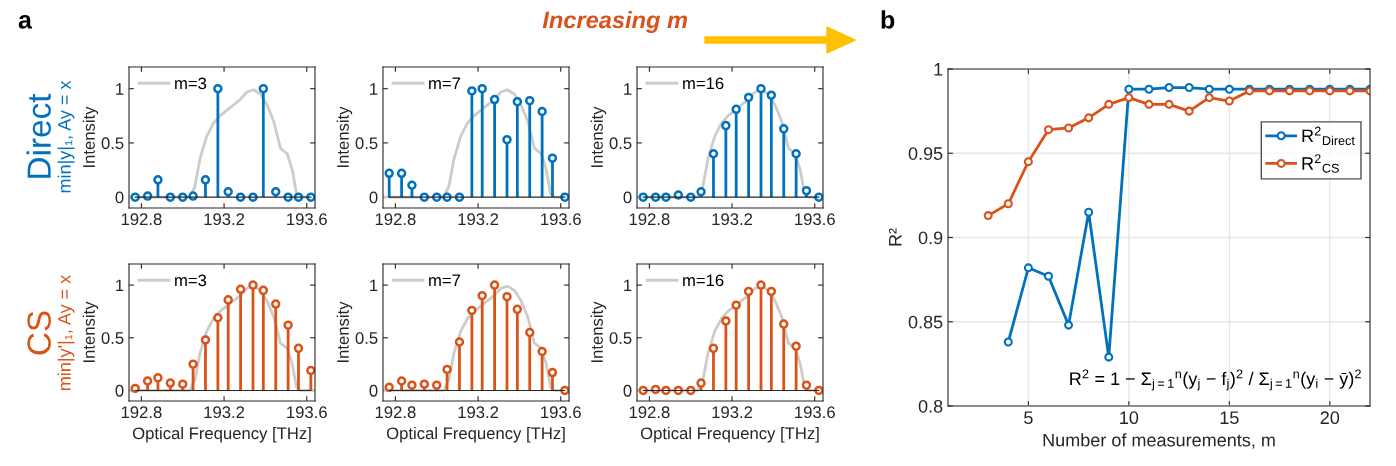 This screenshot has width=1396, height=466. Describe the element at coordinates (930, 238) in the screenshot. I see `y-tick-label: 0.9` at that location.